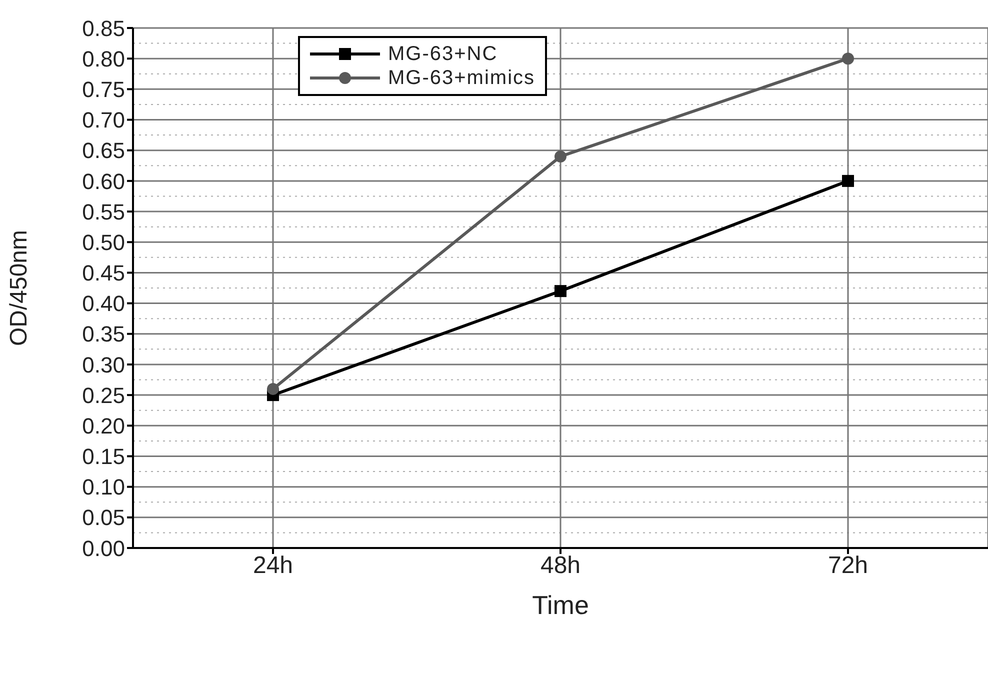  What do you see at coordinates (103, 365) in the screenshot?
I see `y-tick-label: 0.30` at bounding box center [103, 365].